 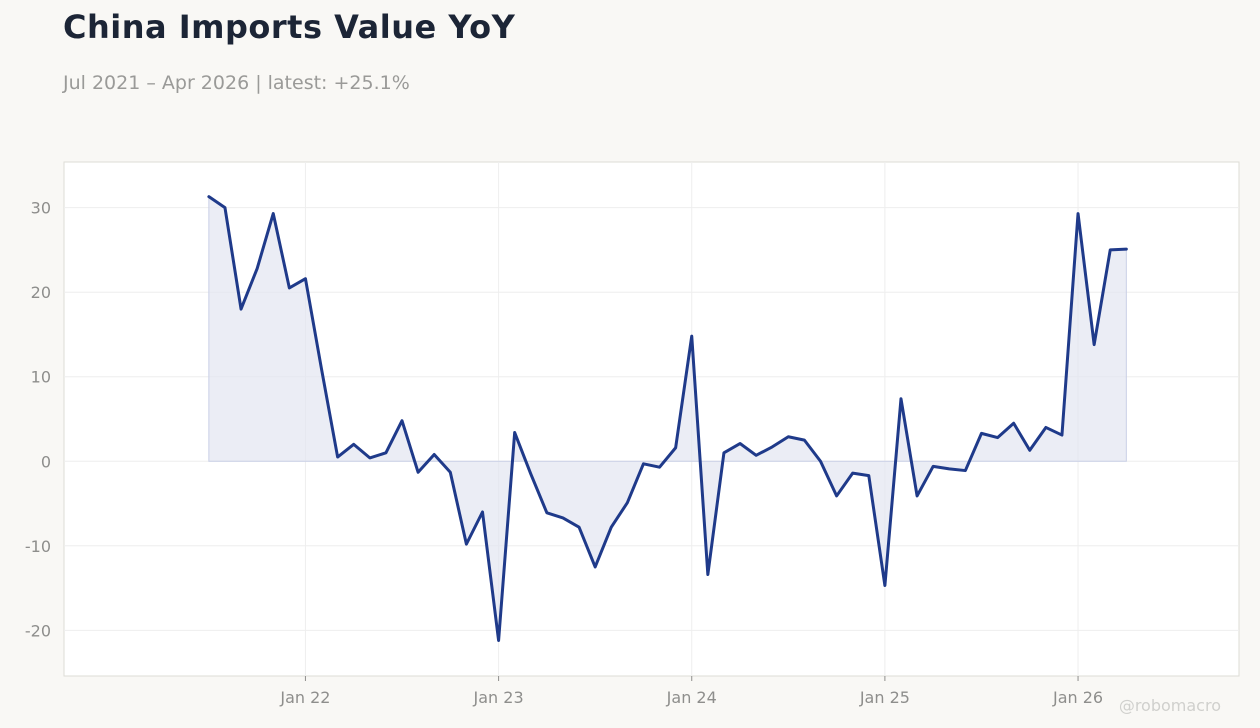 What do you see at coordinates (304, 697) in the screenshot?
I see `x-tick-label: Jan 22` at bounding box center [304, 697].